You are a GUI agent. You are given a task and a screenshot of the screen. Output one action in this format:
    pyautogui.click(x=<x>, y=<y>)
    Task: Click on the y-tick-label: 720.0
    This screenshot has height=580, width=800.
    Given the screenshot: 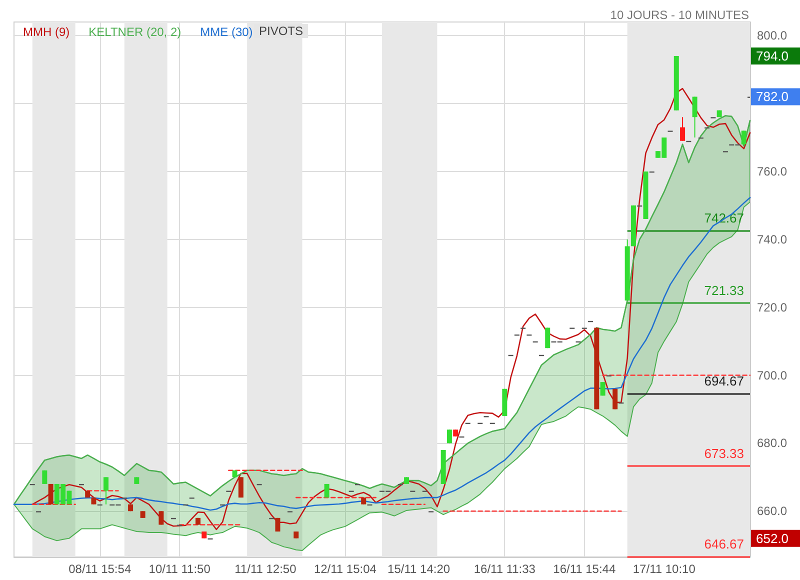 What is the action you would take?
    pyautogui.click(x=772, y=307)
    